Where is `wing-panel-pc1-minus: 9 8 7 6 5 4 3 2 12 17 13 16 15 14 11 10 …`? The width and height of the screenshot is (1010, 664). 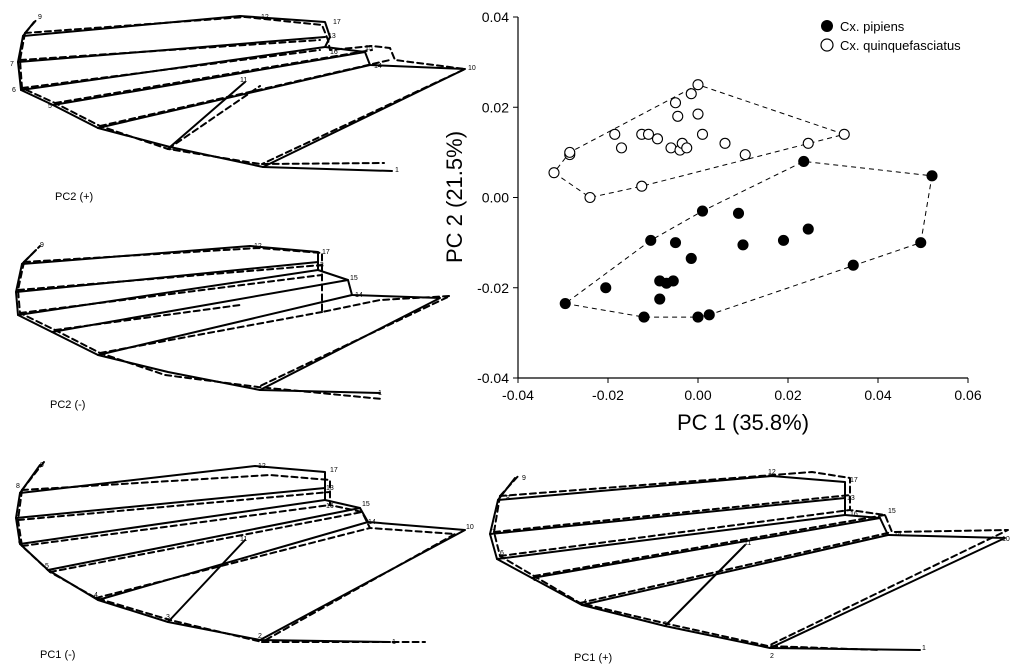 wing-panel-pc1-minus: 9 8 7 6 5 4 3 2 12 17 13 16 15 14 11 10 … is located at coordinates (244, 561).